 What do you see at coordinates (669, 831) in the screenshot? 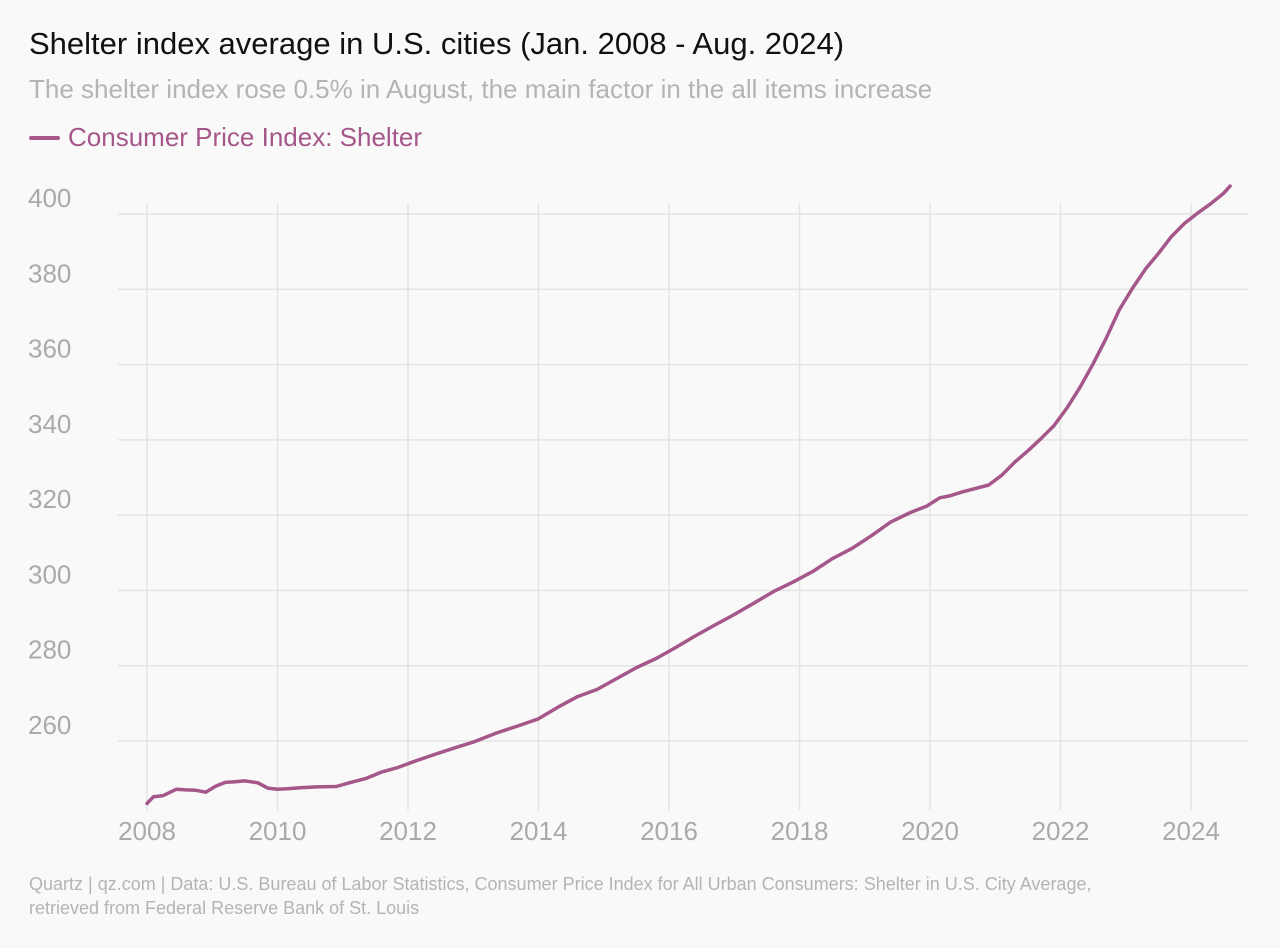
I see `x-tick-label: 2016` at bounding box center [669, 831].